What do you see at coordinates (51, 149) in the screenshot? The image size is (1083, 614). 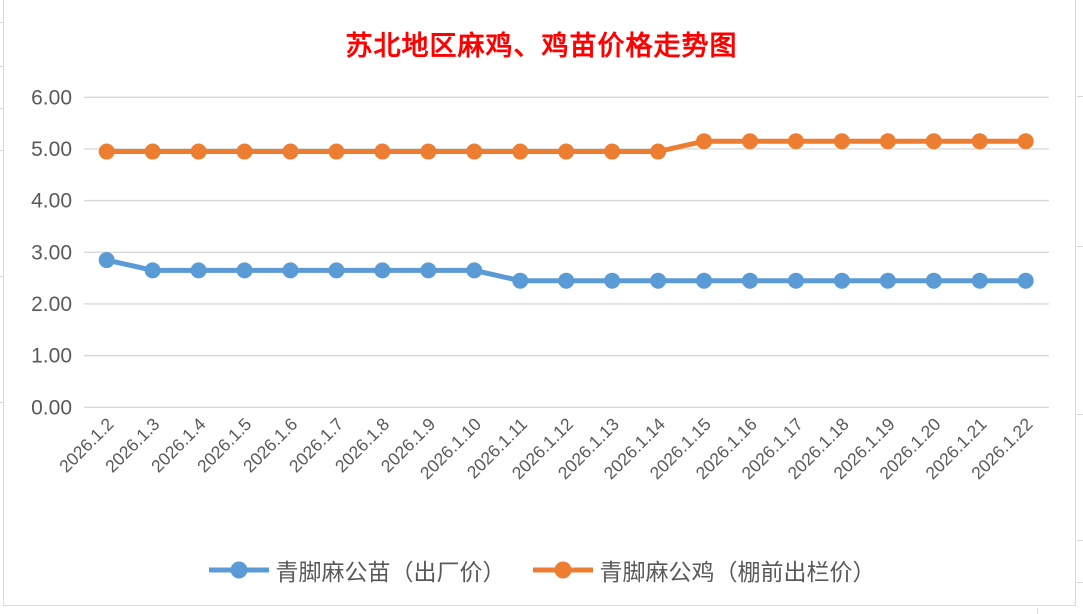 I see `y-axis-tick-label: 5.00` at bounding box center [51, 149].